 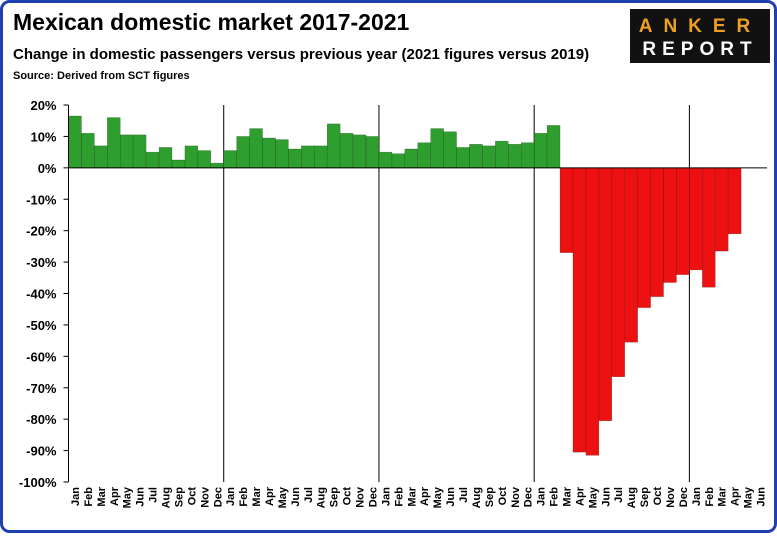 What do you see at coordinates (41, 388) in the screenshot?
I see `y-tick-label: -70%` at bounding box center [41, 388].